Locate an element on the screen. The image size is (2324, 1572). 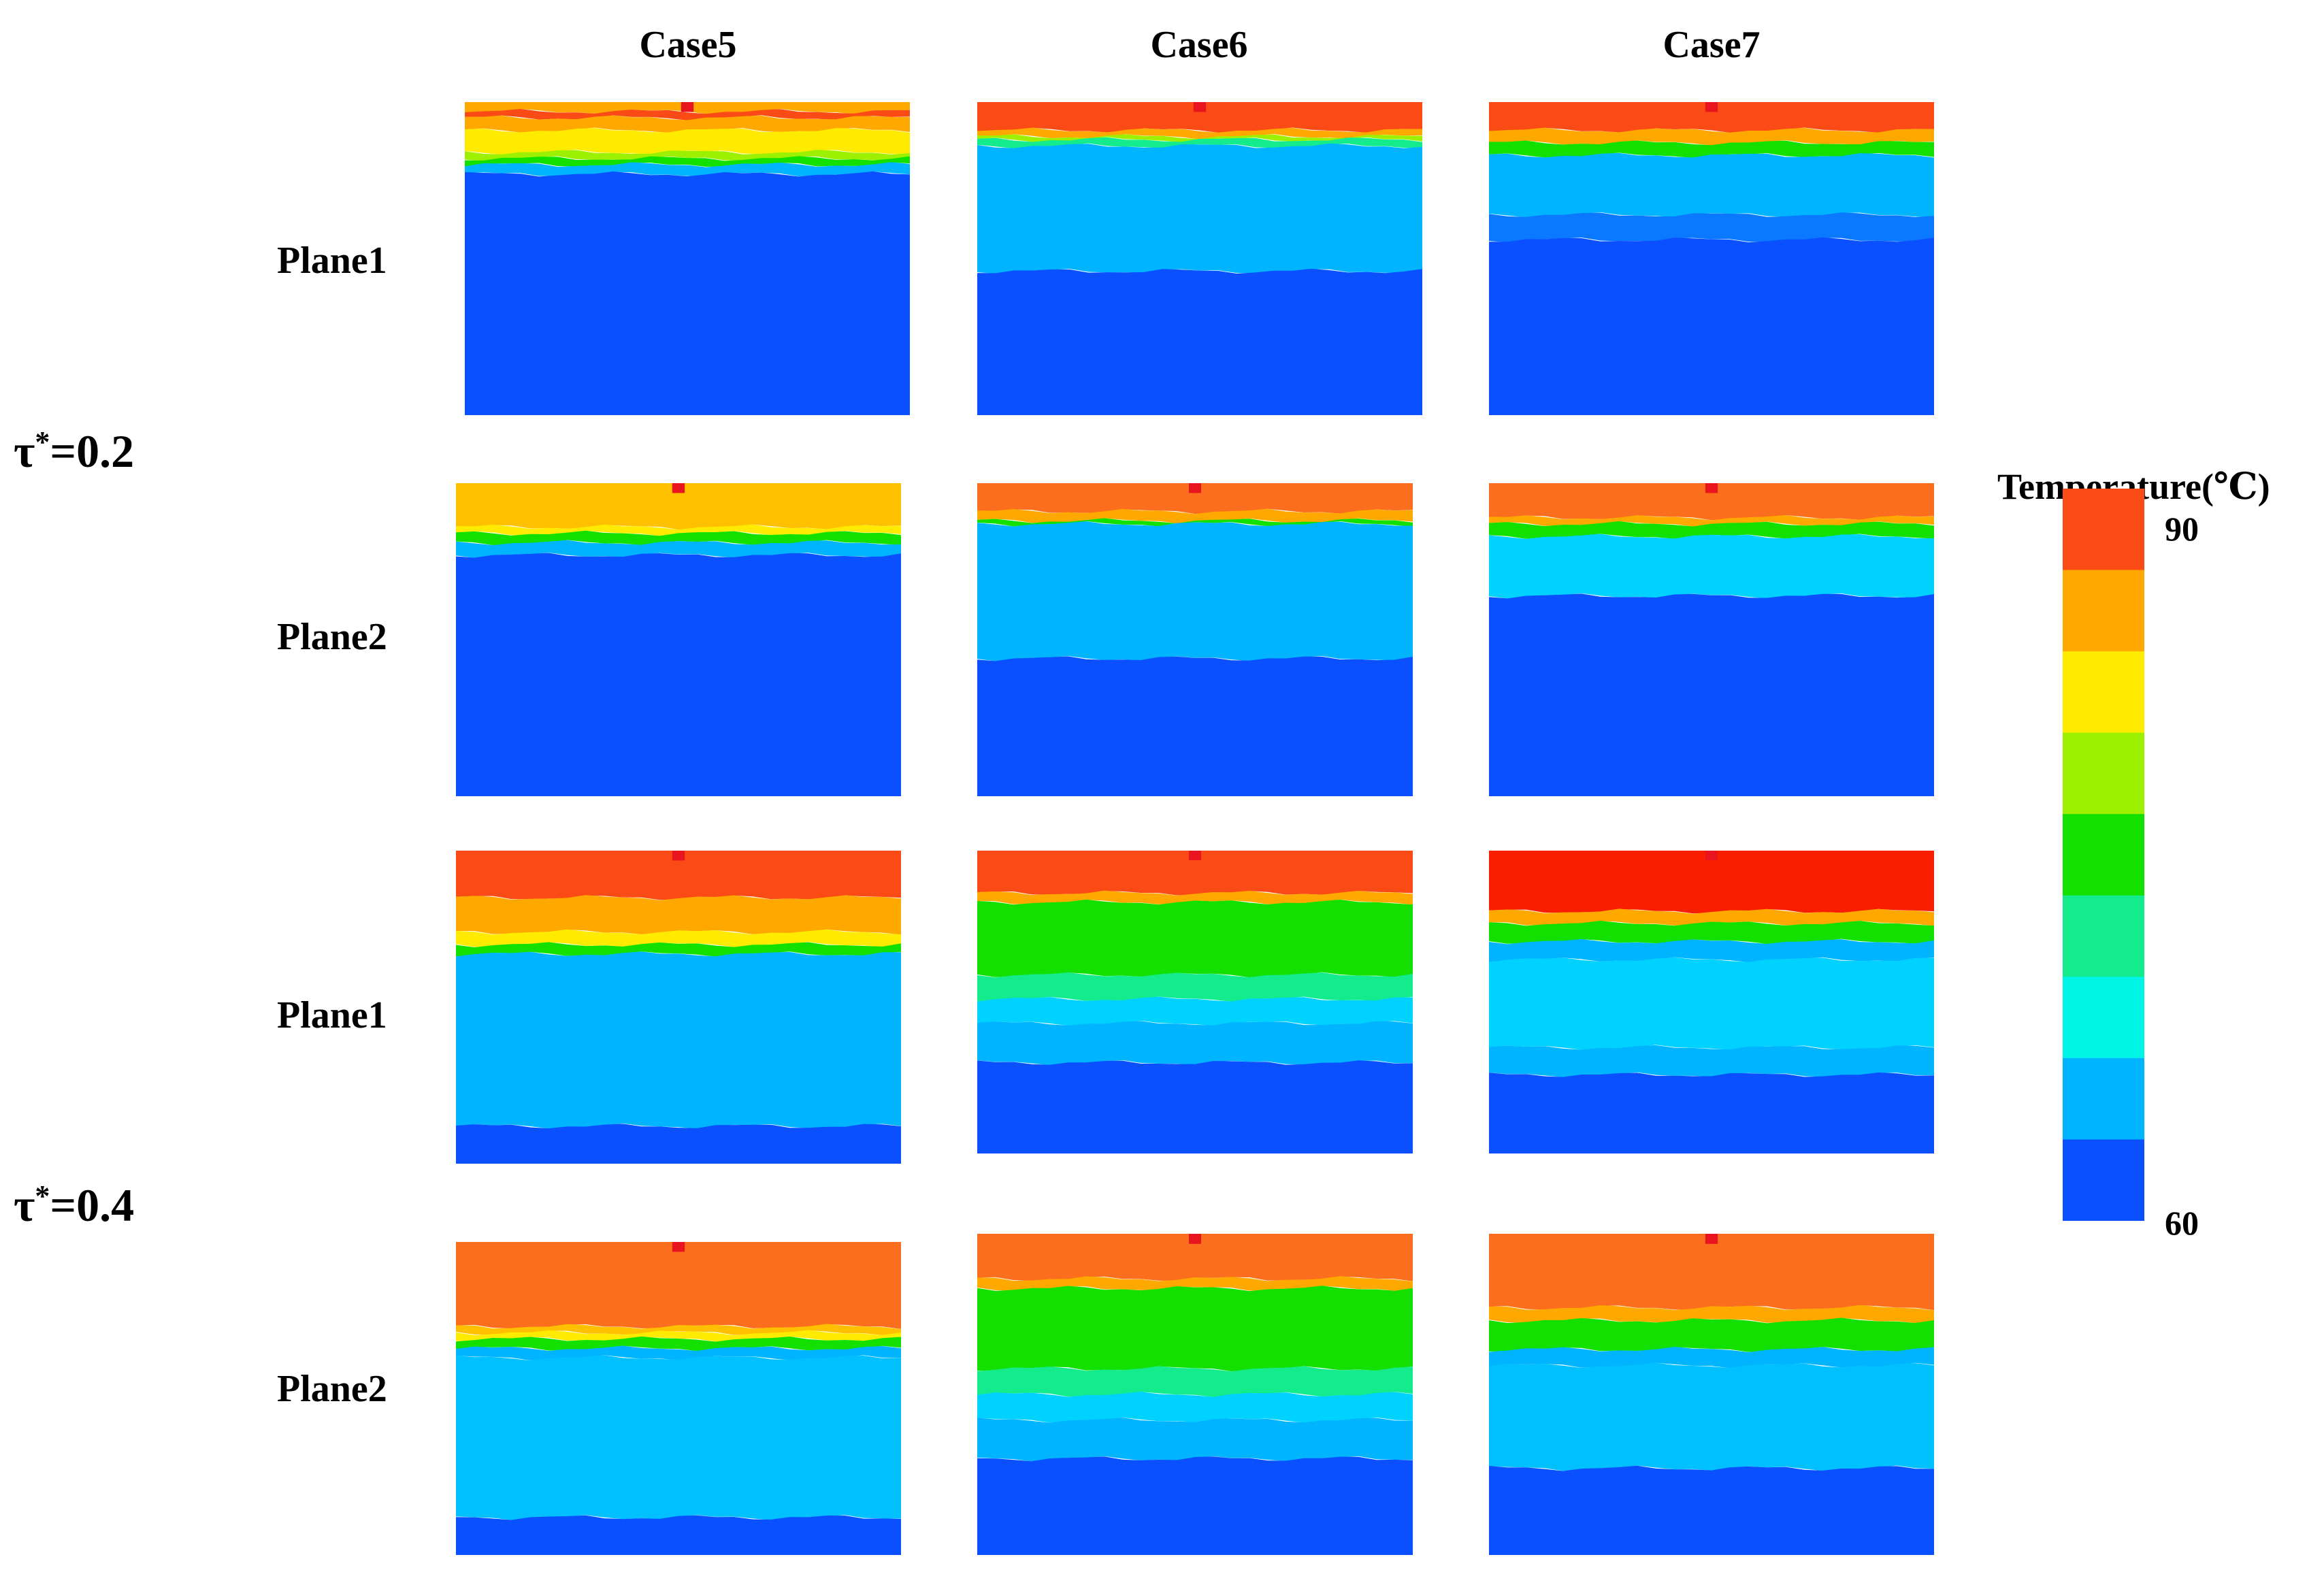
time-label-0.2: τ*=0.2 is located at coordinates (74, 451).